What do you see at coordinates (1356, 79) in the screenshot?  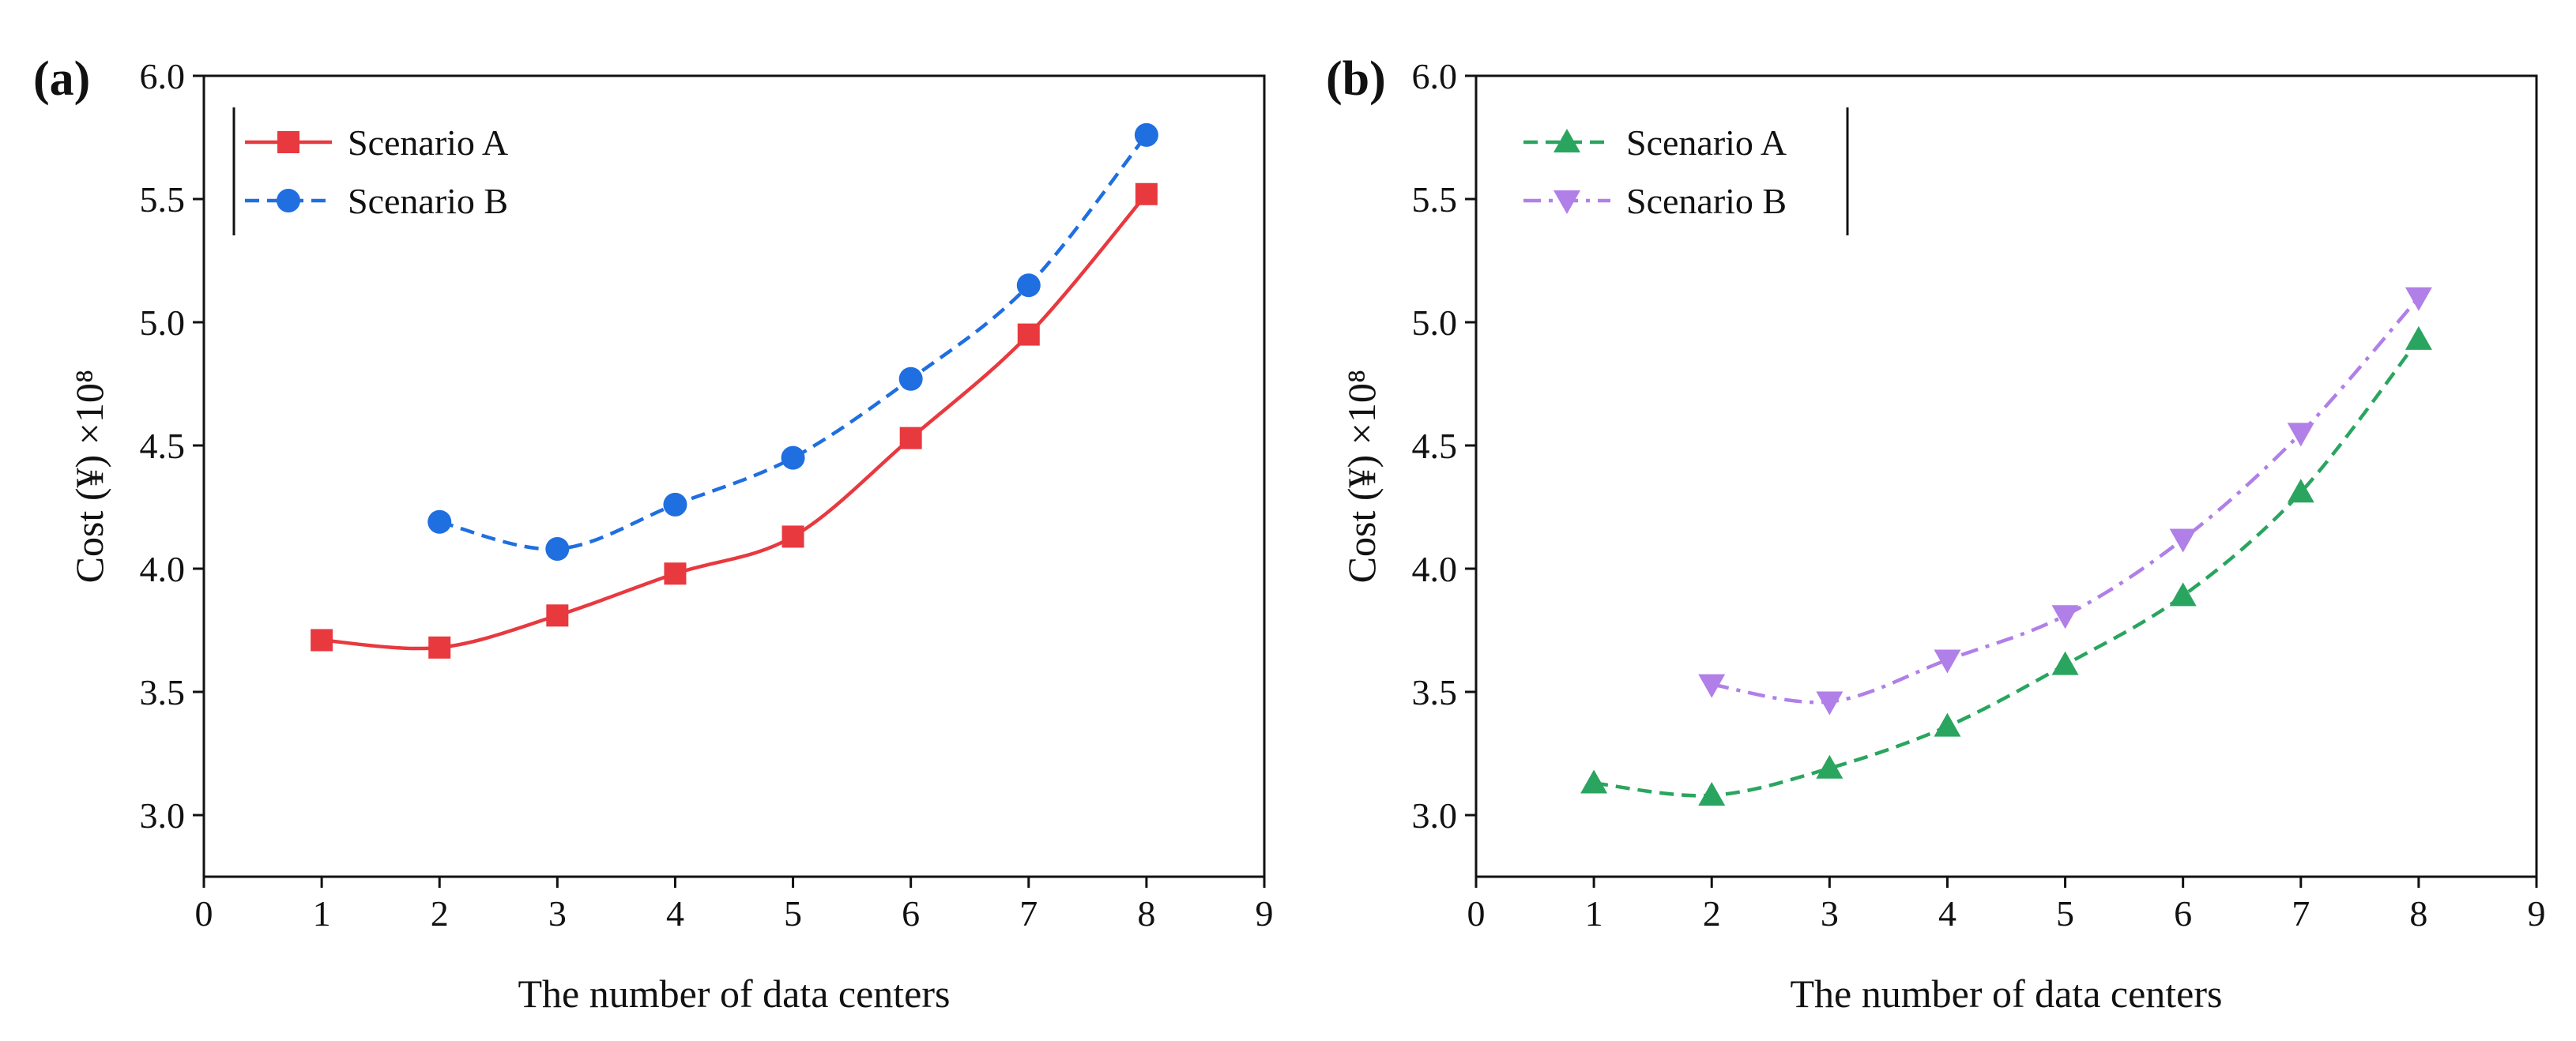 I see `panel-label: (b)` at bounding box center [1356, 79].